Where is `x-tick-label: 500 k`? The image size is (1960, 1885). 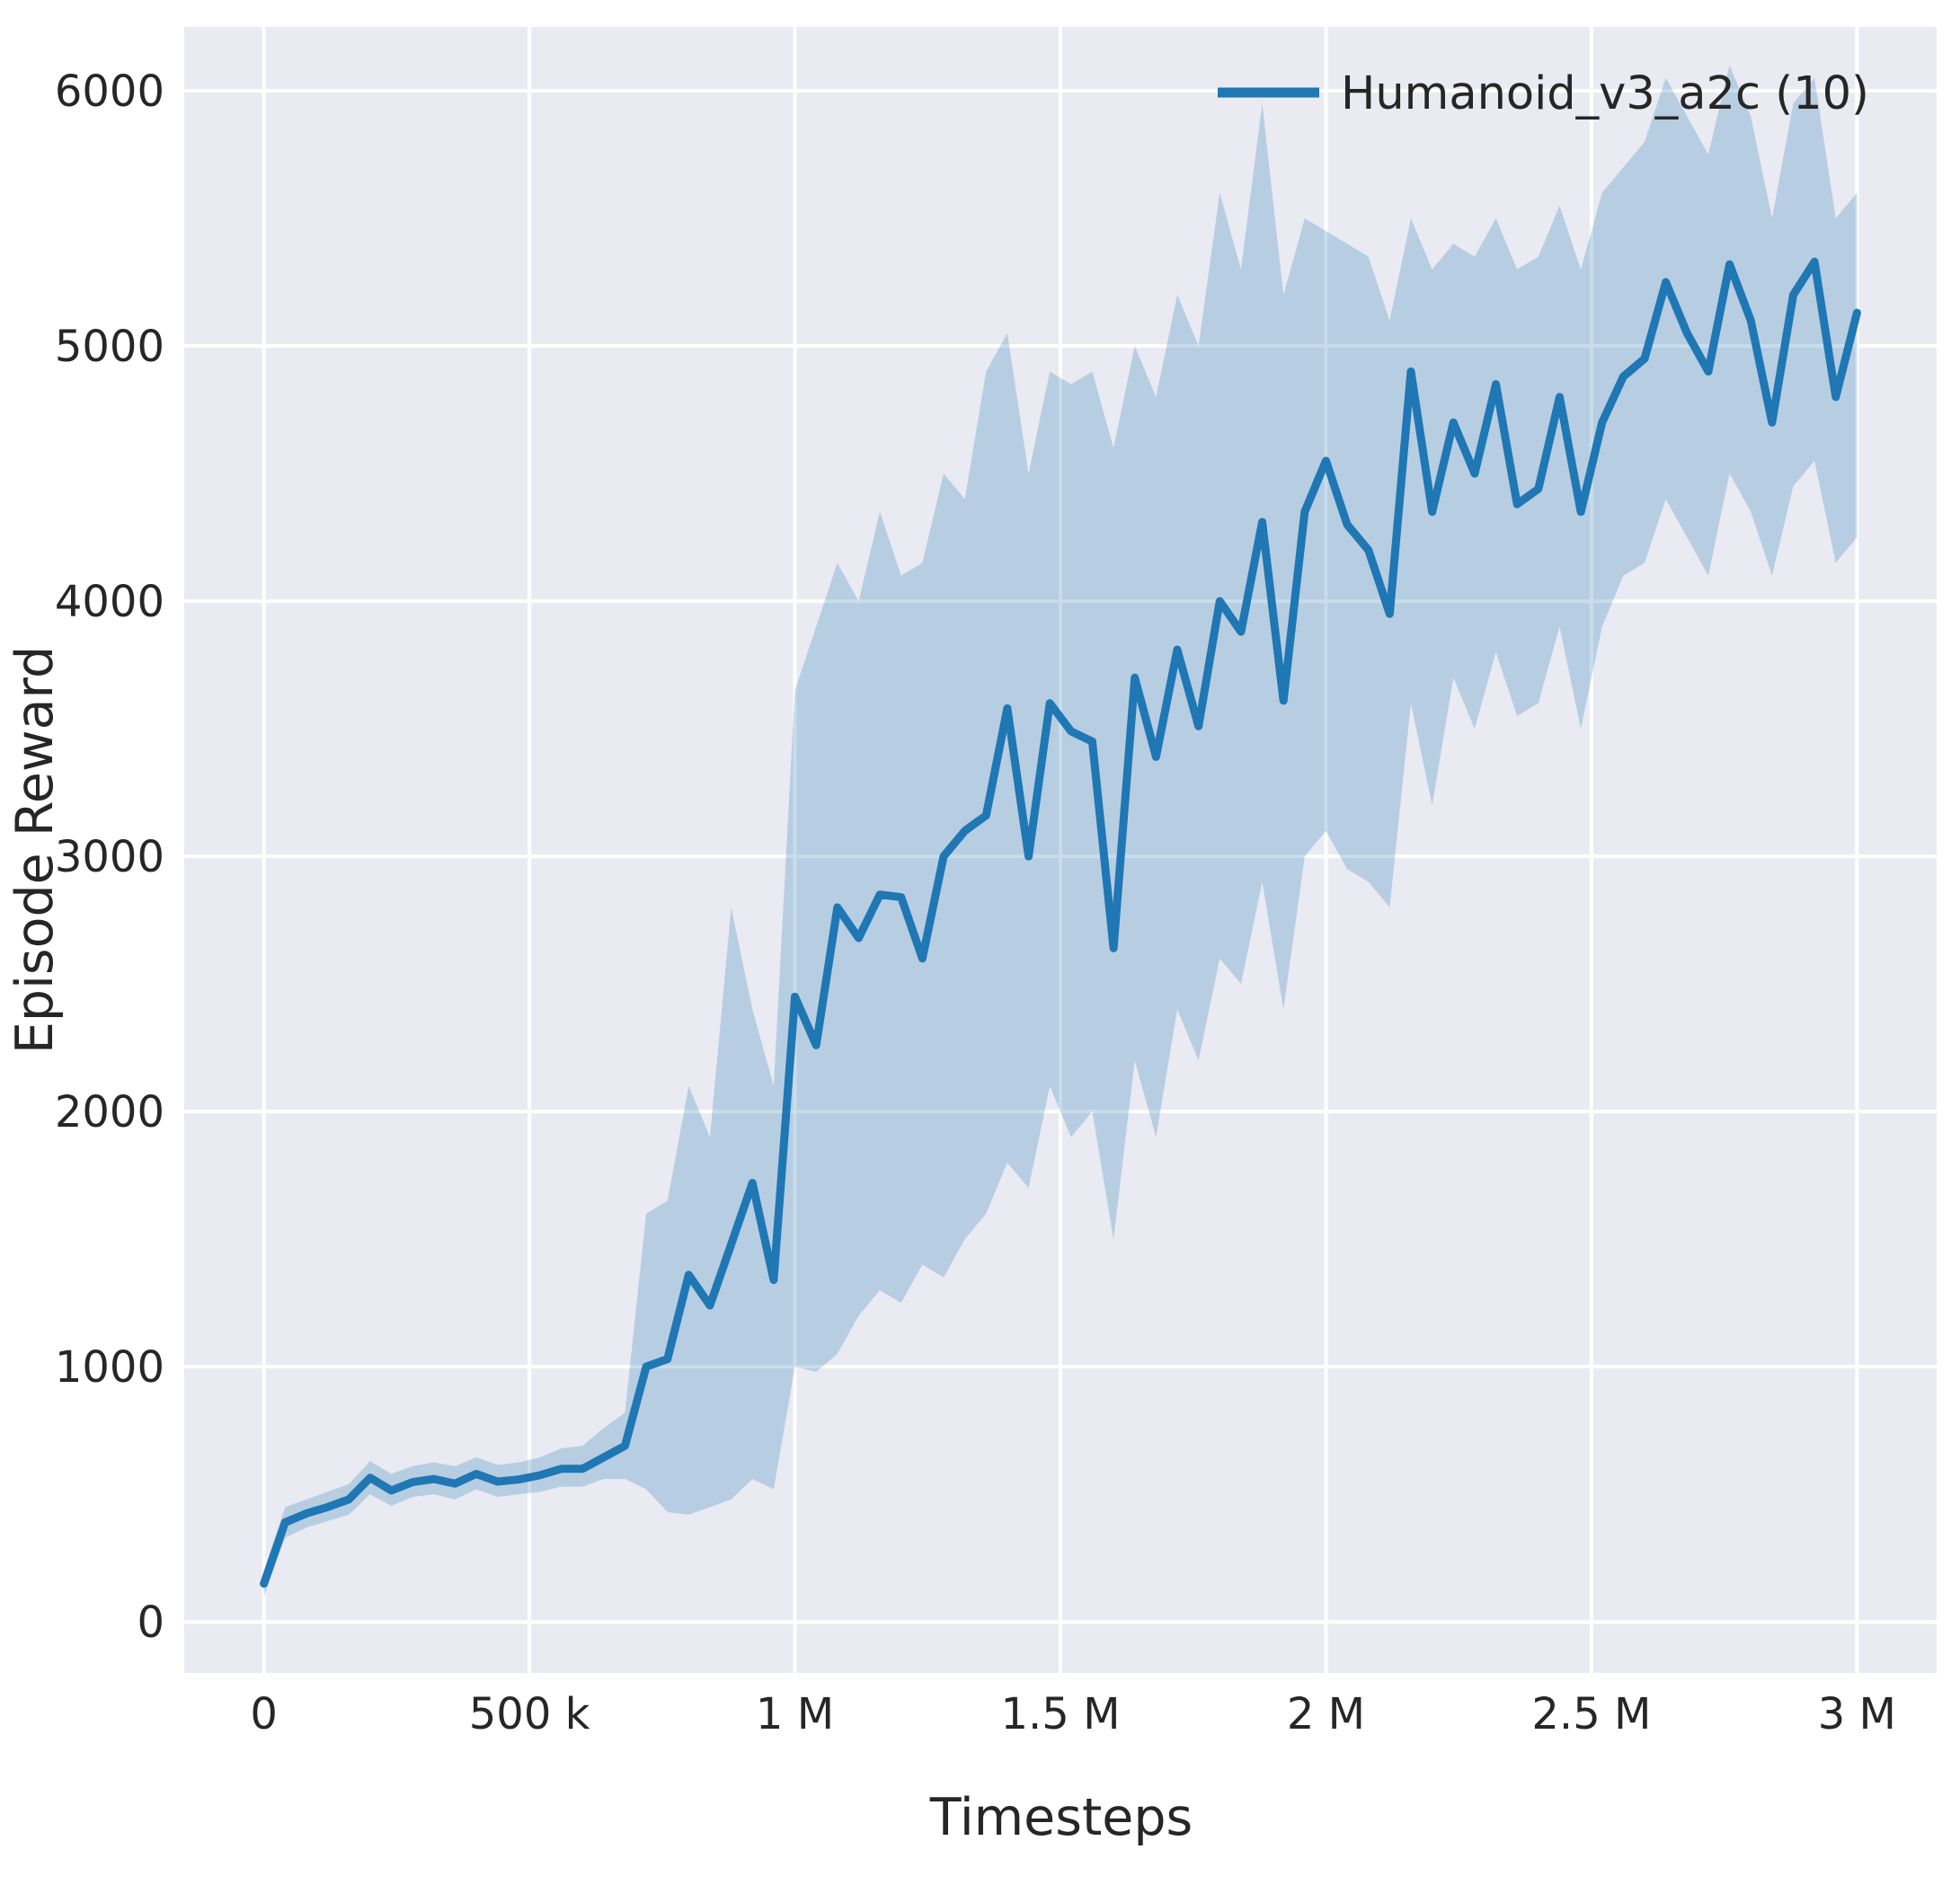
x-tick-label: 500 k is located at coordinates (530, 1714).